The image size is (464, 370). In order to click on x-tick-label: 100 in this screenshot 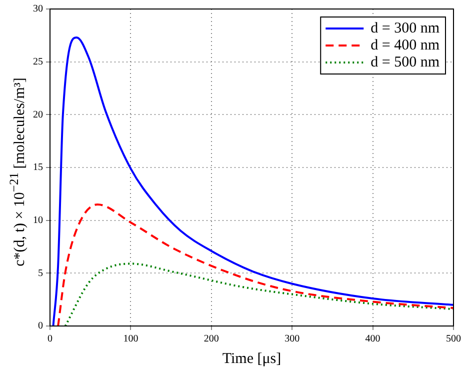, I will do `click(130, 339)`.